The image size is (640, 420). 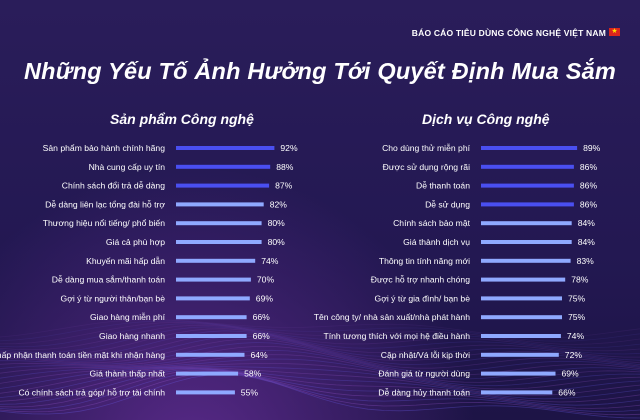 I want to click on category-label: Cập nhật/Vá lỗi kịp thời, so click(x=425, y=355).